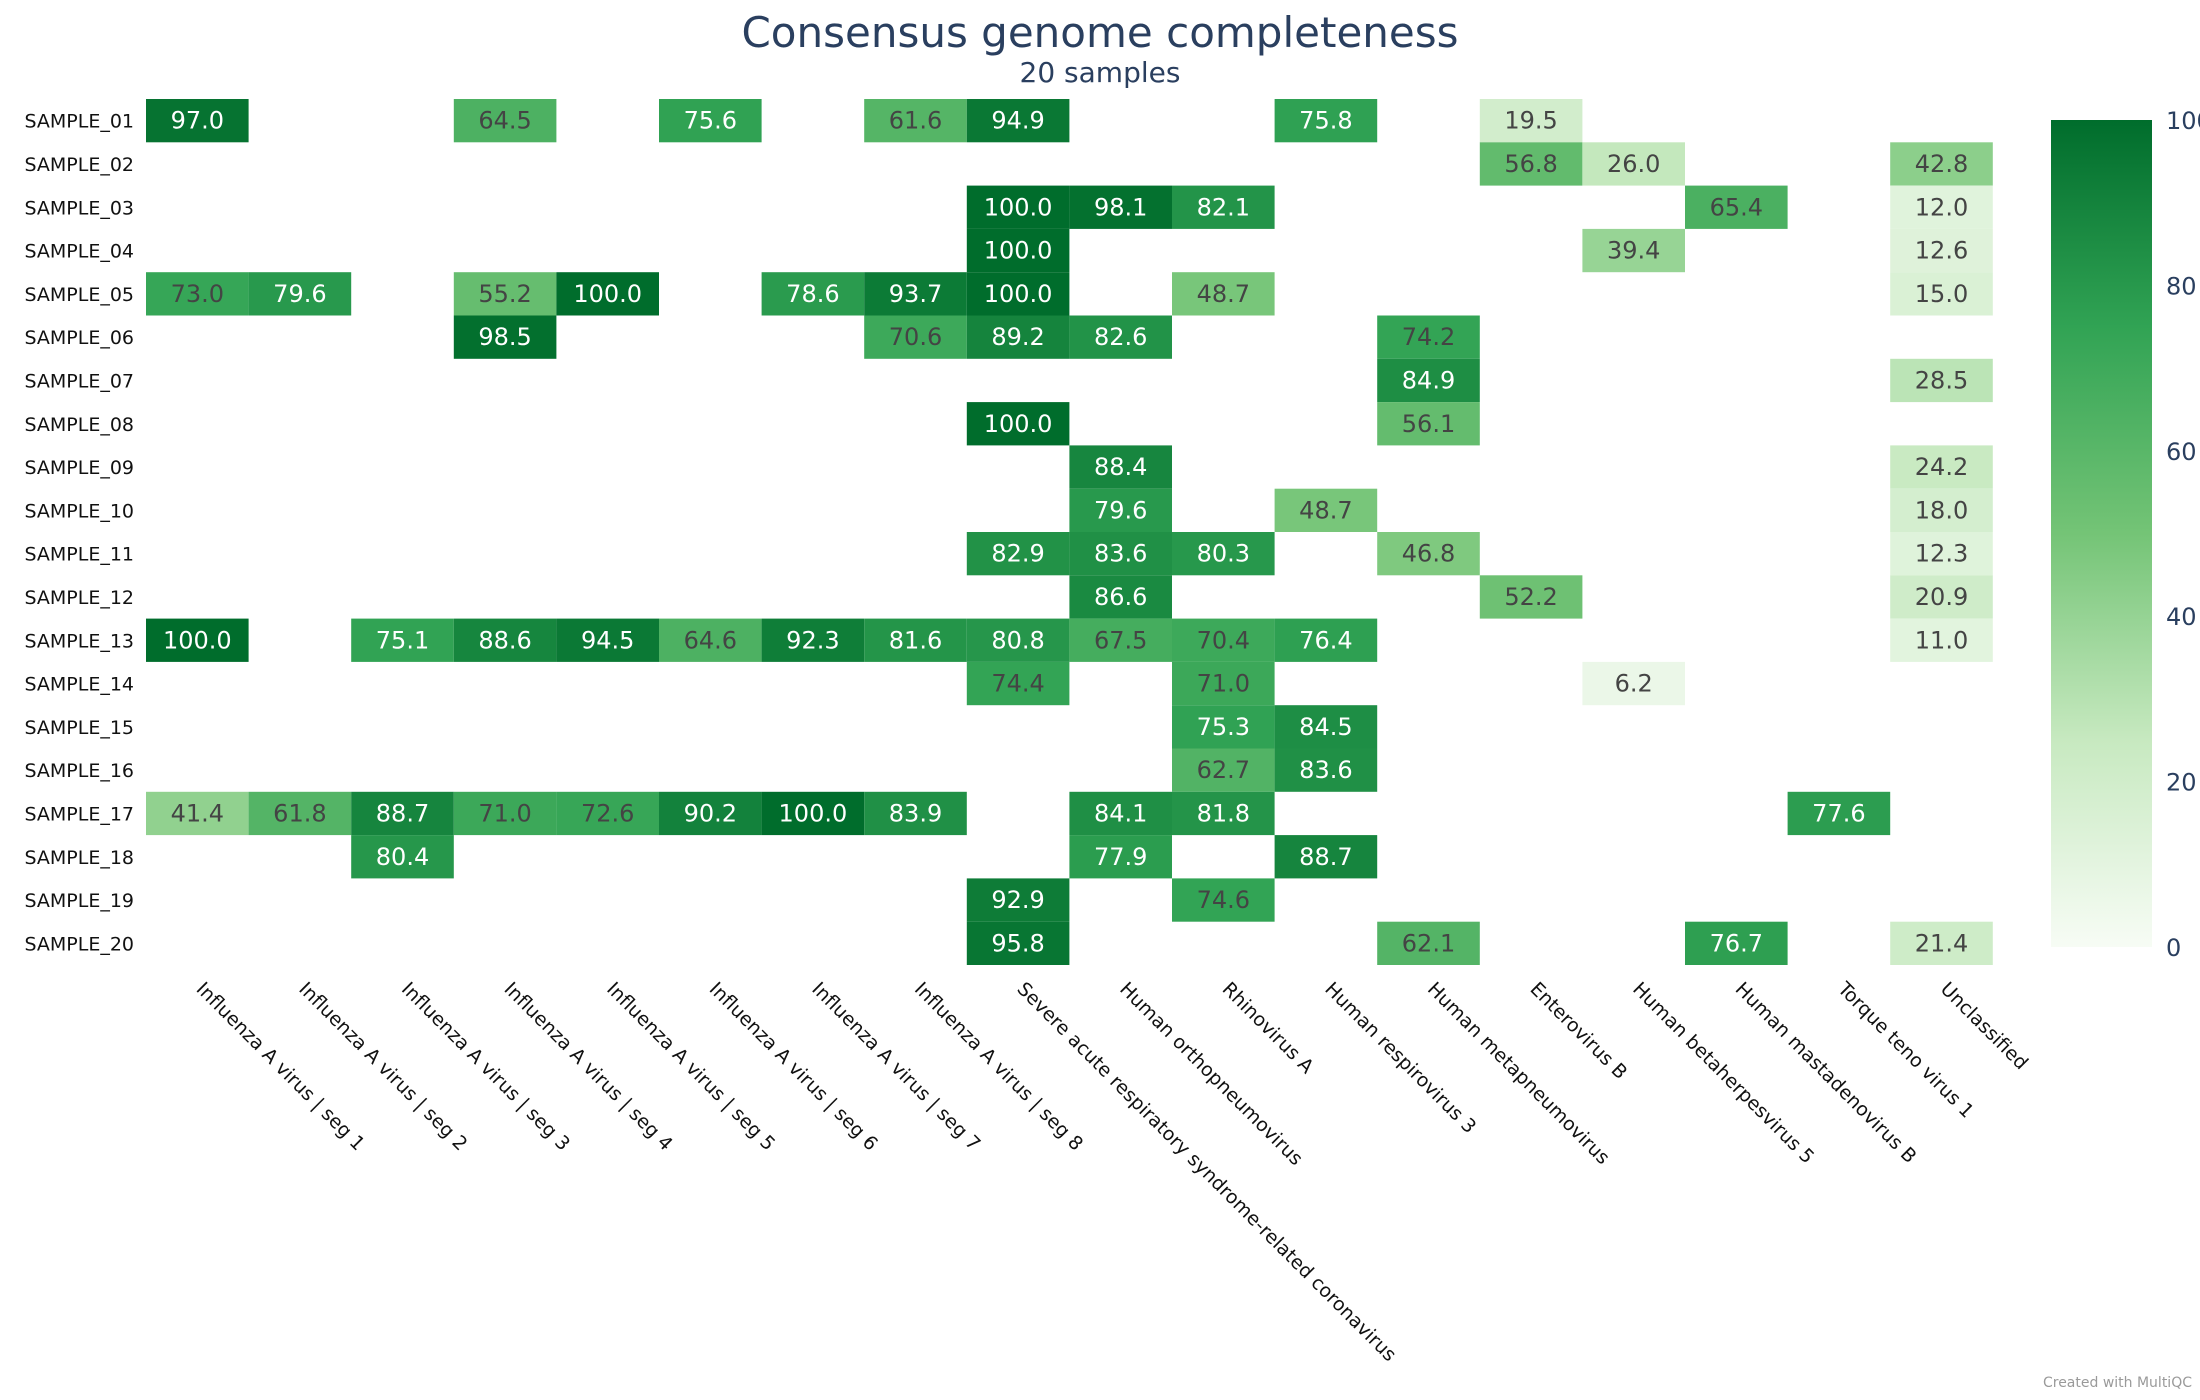 Image resolution: width=2200 pixels, height=1400 pixels. What do you see at coordinates (504, 337) in the screenshot?
I see `cell-value-label: 98.5` at bounding box center [504, 337].